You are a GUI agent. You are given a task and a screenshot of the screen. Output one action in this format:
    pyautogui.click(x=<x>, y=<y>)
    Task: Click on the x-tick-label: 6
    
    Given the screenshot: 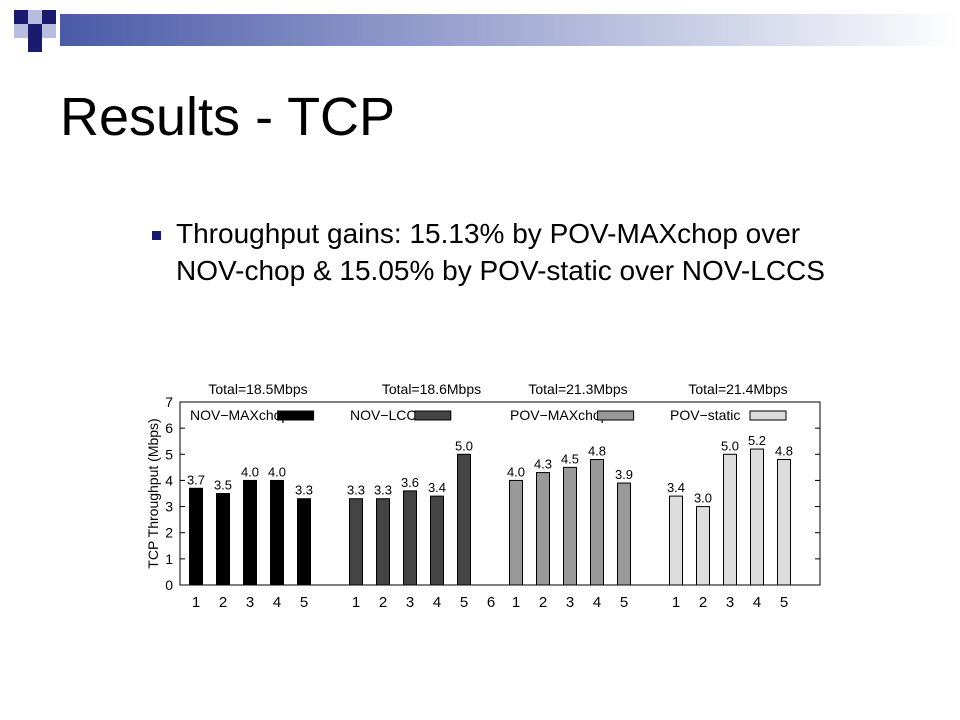 What is the action you would take?
    pyautogui.click(x=491, y=602)
    